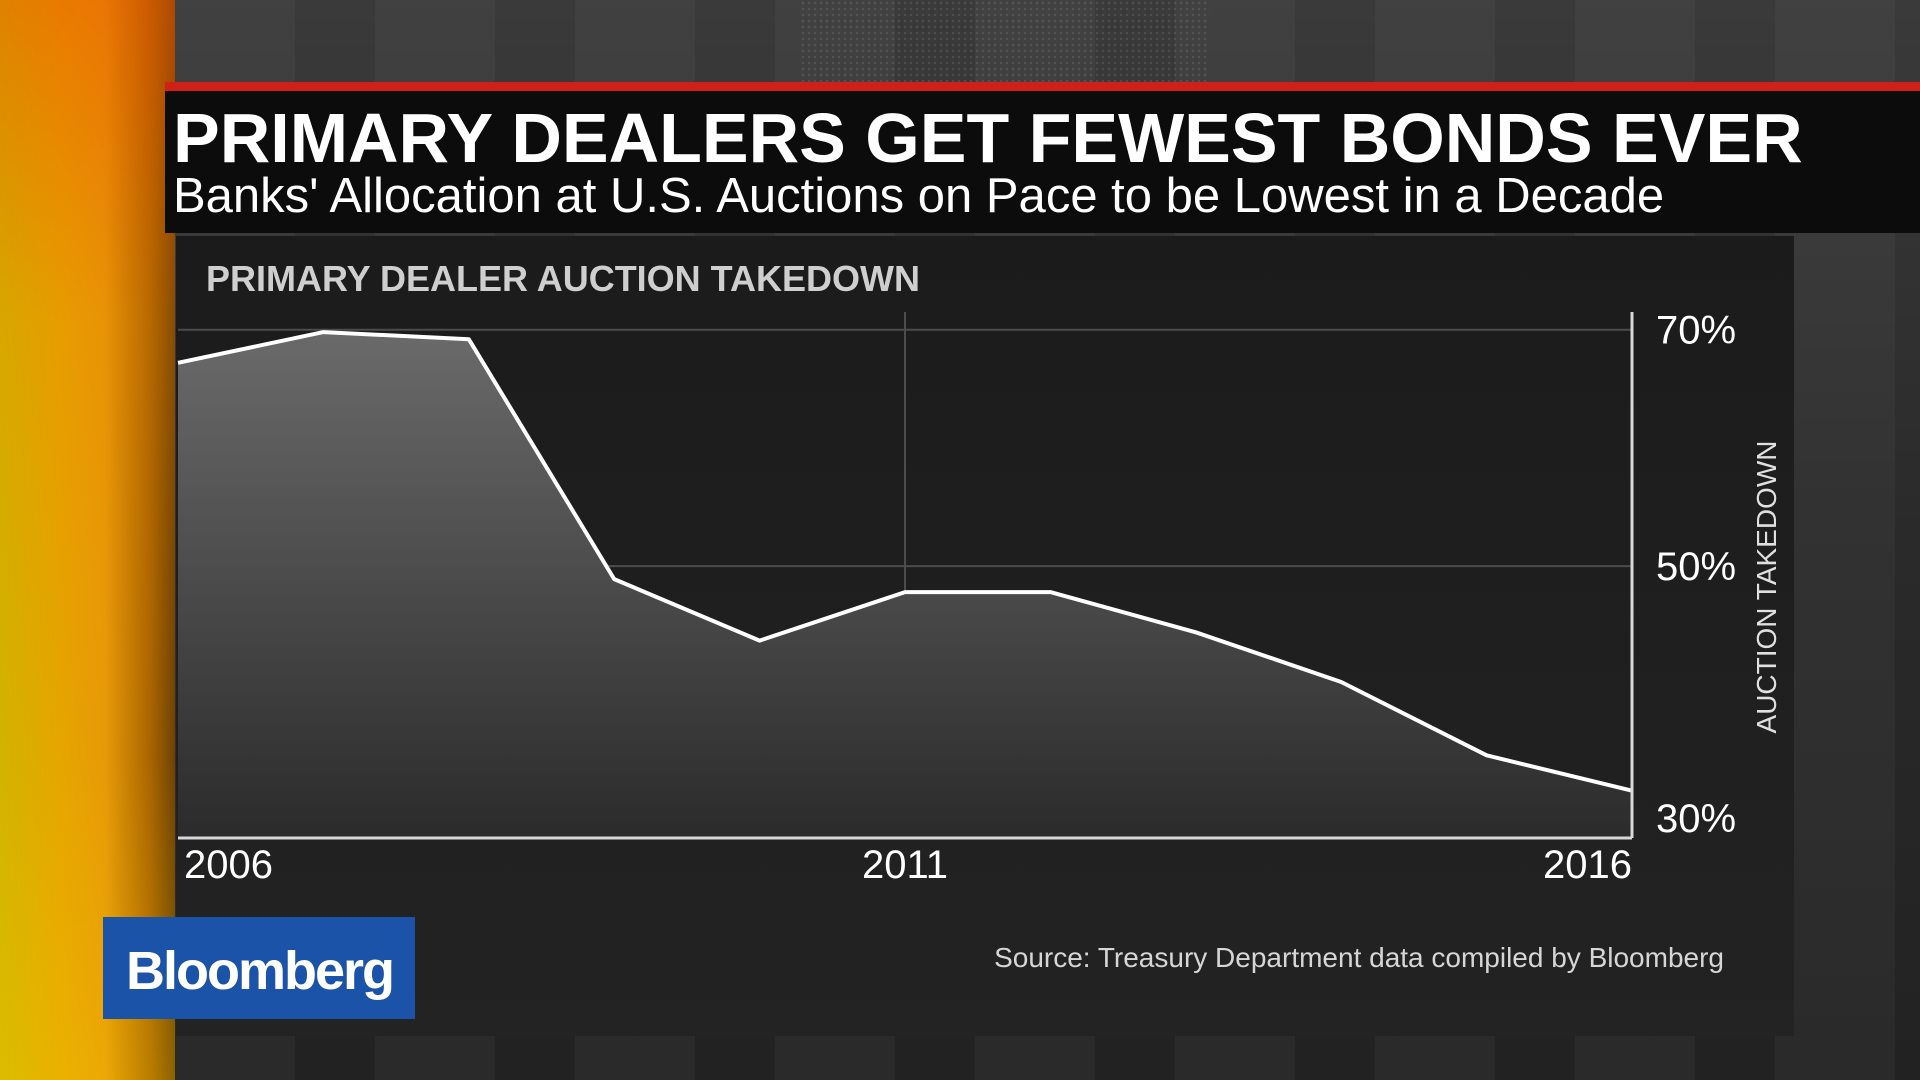  I want to click on y-tick-label-50: 50%, so click(1696, 567).